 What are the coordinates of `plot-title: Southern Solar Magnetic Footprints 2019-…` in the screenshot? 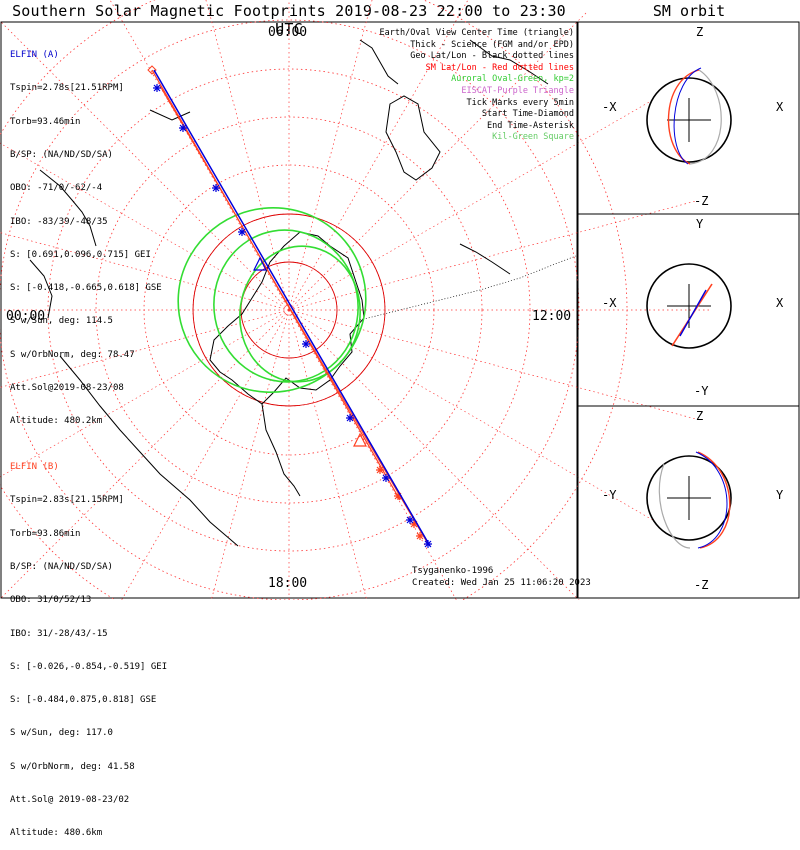 It's located at (289, 20).